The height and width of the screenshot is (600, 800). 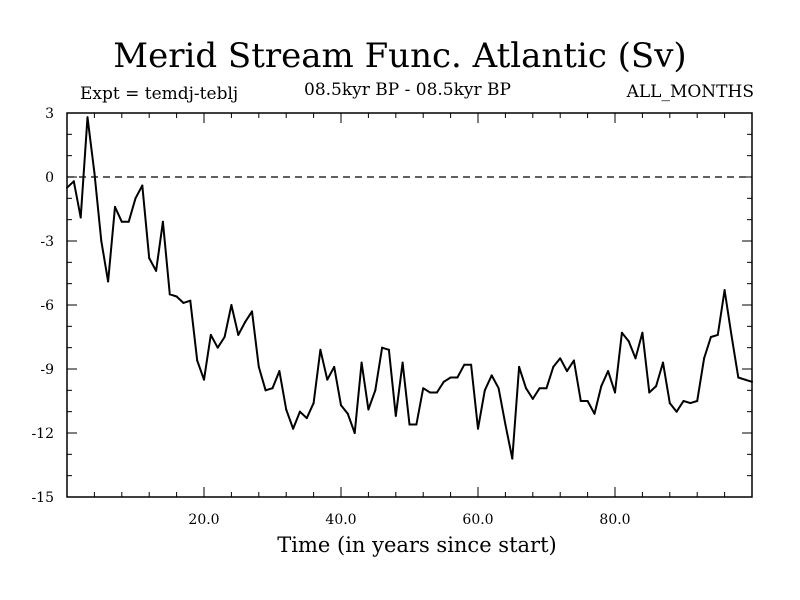 I want to click on y-tick-label: -12, so click(x=42, y=434).